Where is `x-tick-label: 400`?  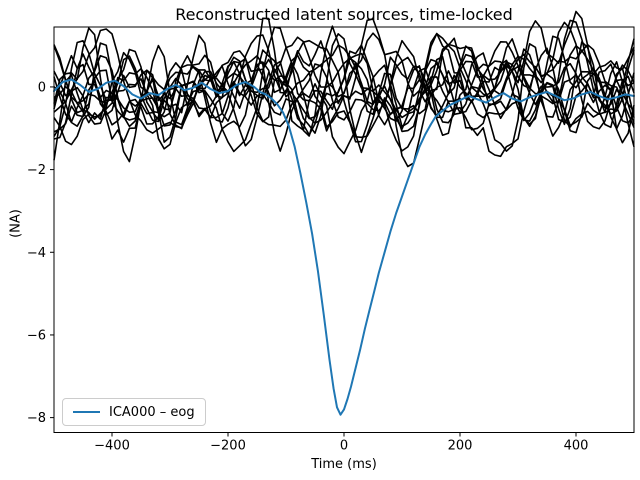
x-tick-label: 400 is located at coordinates (576, 446).